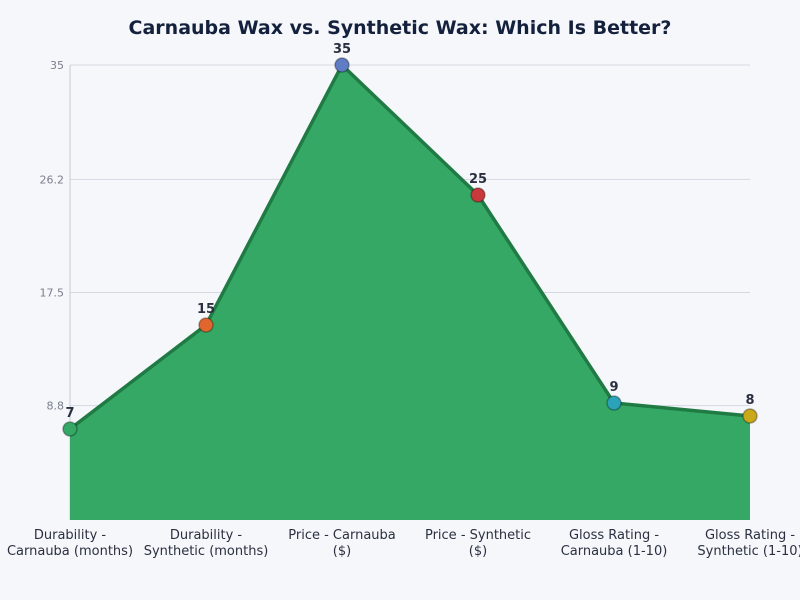 Image resolution: width=800 pixels, height=600 pixels. I want to click on data-label: 9, so click(613, 387).